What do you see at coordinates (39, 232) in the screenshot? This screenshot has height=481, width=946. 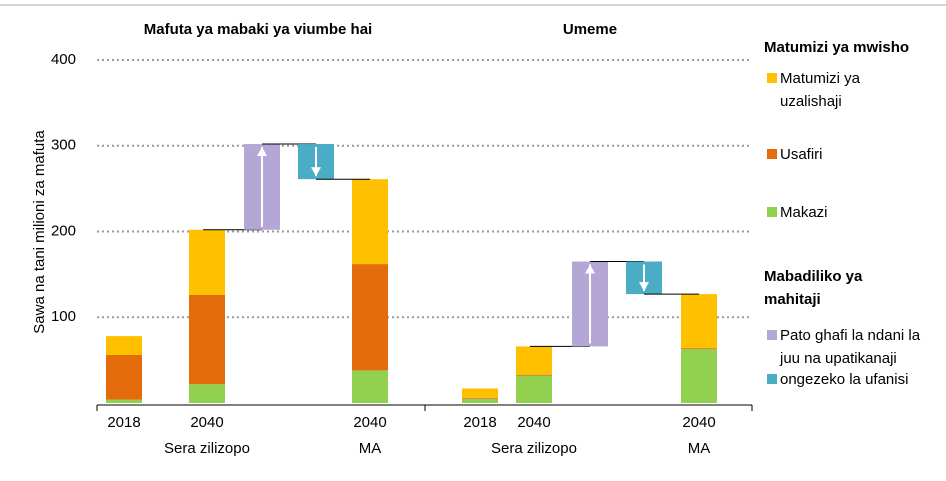 I see `y-axis-label: Sawa na tani milioni za mafuta` at bounding box center [39, 232].